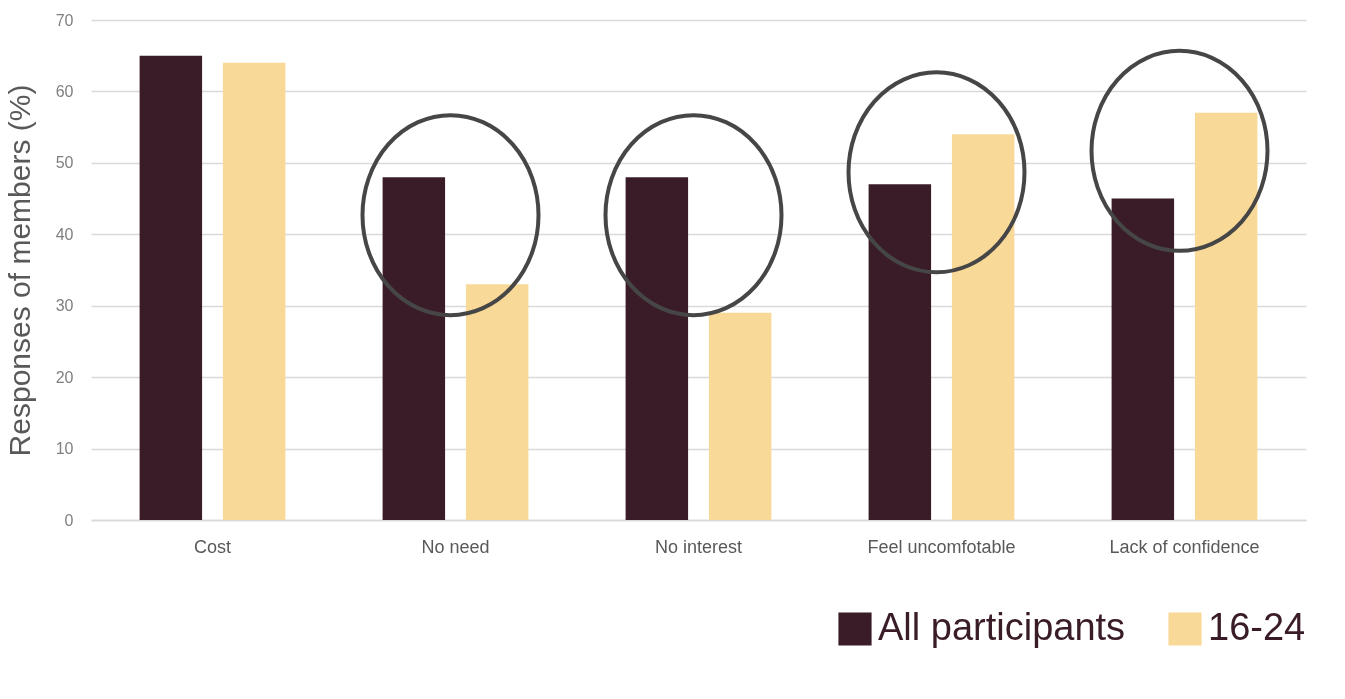 This screenshot has height=699, width=1345. Describe the element at coordinates (1257, 627) in the screenshot. I see `legend-label: 16-24` at that location.